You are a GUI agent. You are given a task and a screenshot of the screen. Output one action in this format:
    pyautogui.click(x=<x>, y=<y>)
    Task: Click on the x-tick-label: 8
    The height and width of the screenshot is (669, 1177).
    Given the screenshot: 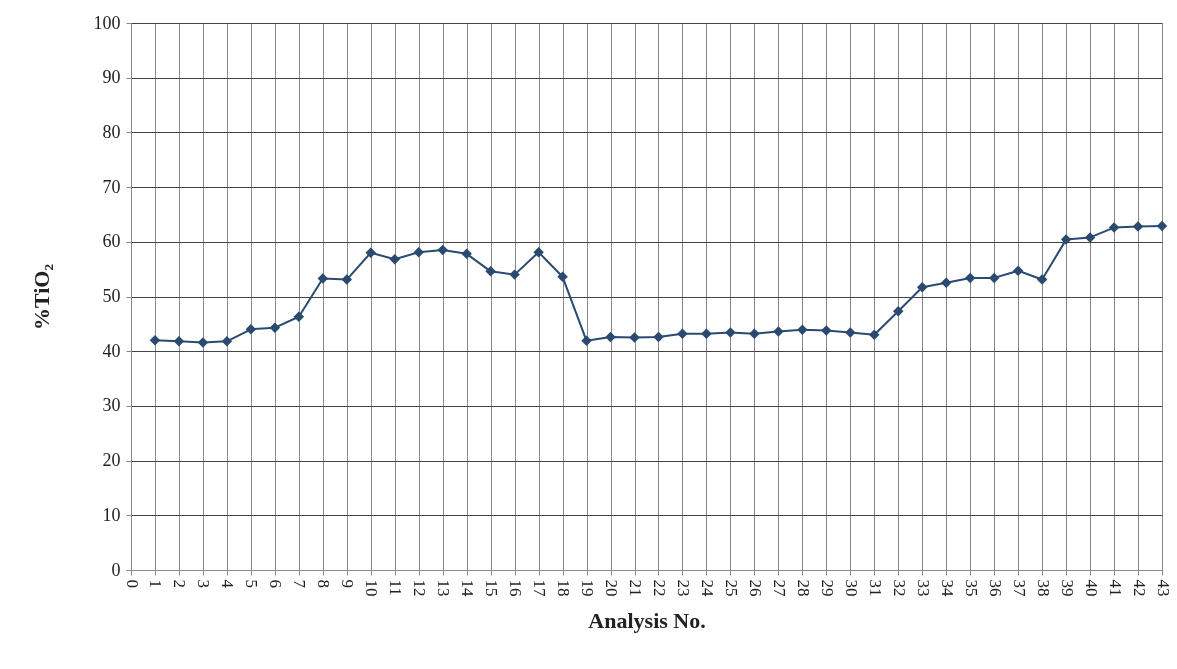 What is the action you would take?
    pyautogui.click(x=324, y=583)
    